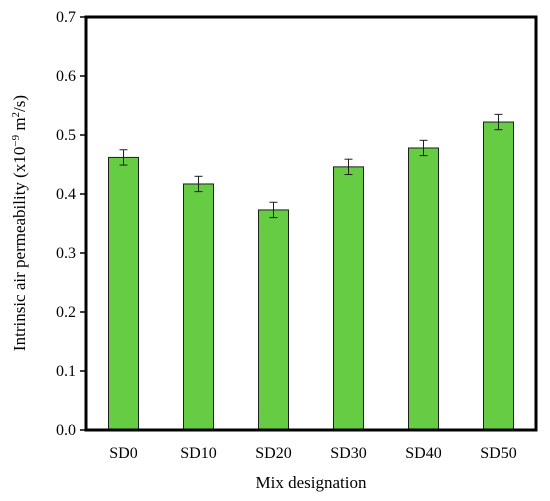  What do you see at coordinates (273, 320) in the screenshot?
I see `bar-sd20` at bounding box center [273, 320].